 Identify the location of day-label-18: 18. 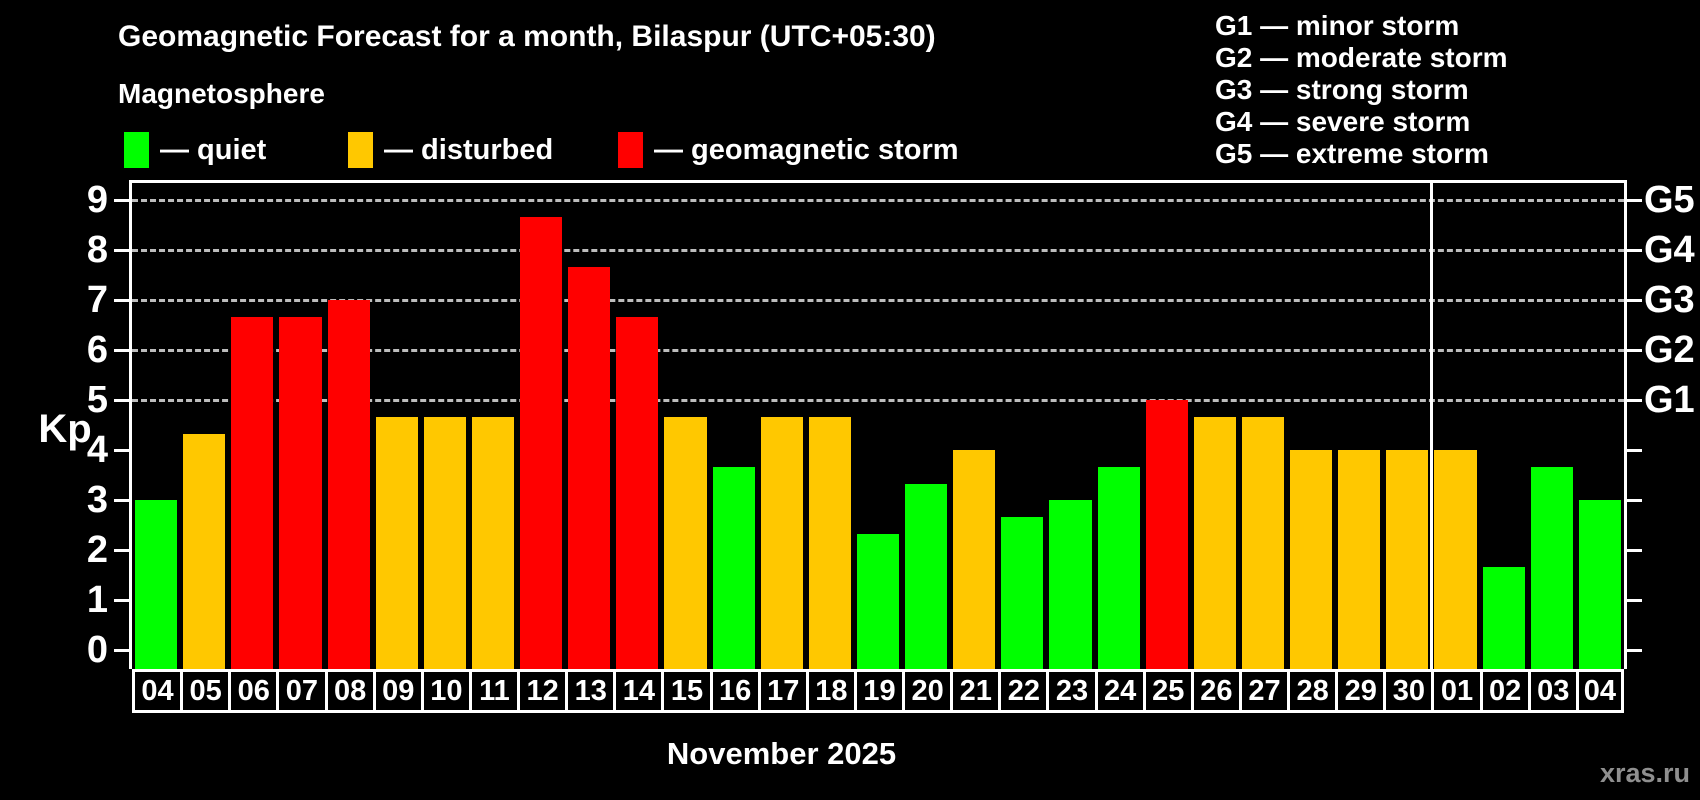
(831, 691).